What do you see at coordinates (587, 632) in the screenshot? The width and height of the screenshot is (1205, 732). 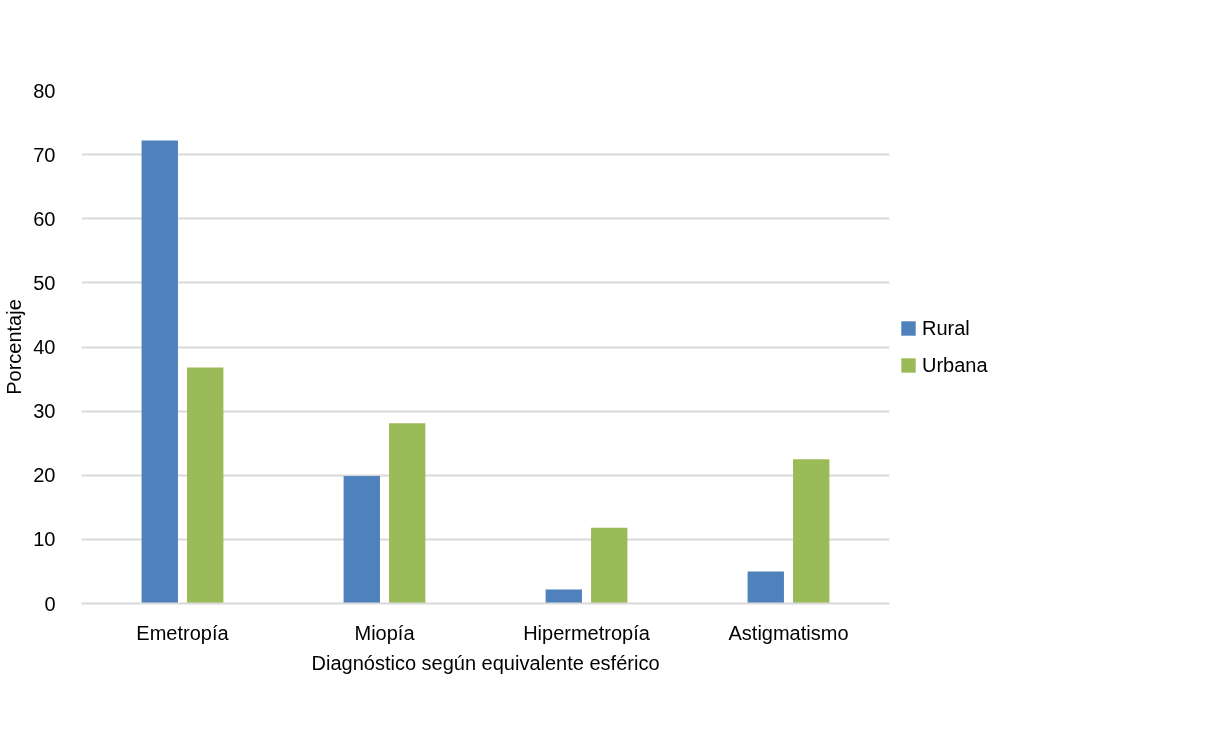 I see `x-tick-label: Hipermetropía` at bounding box center [587, 632].